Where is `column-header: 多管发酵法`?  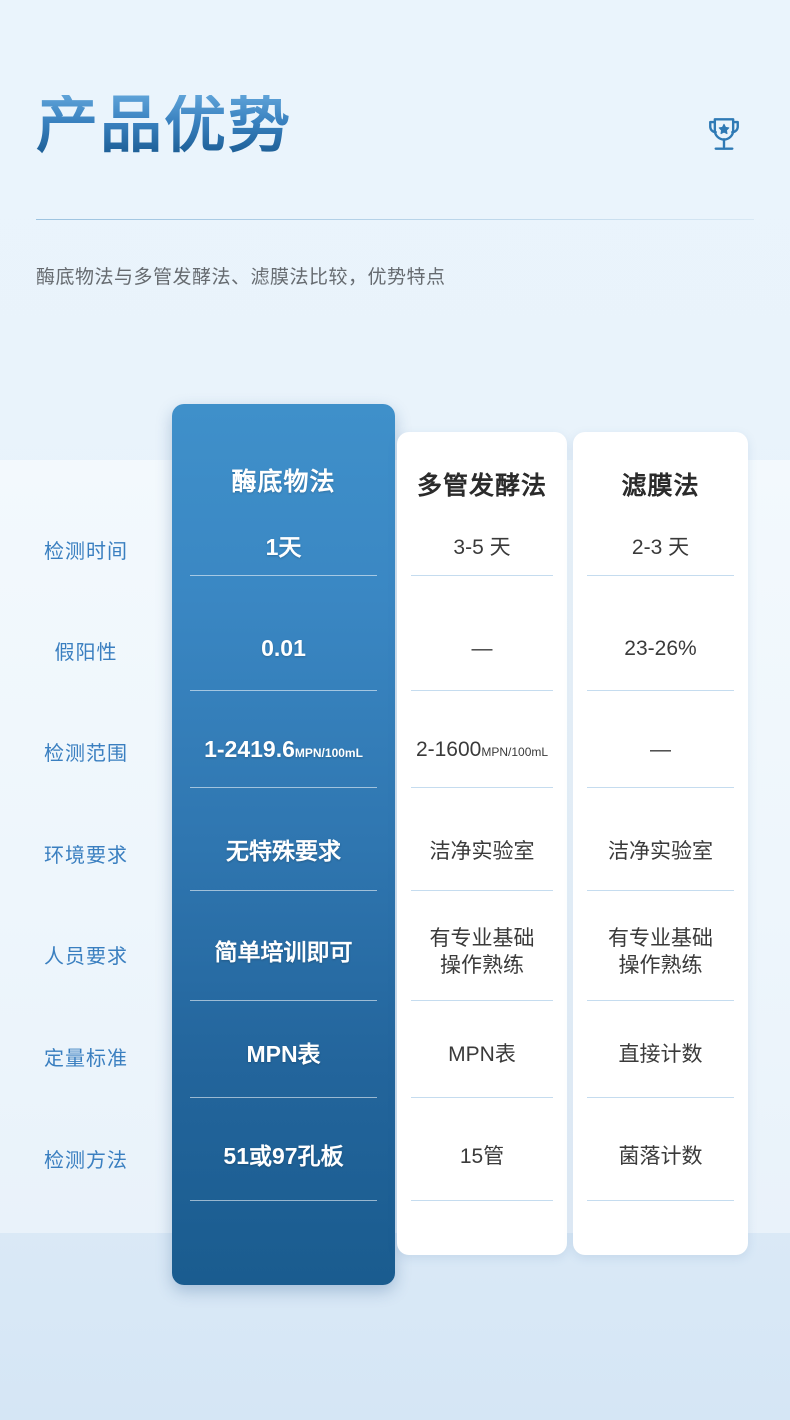 column-header: 多管发酵法 is located at coordinates (481, 486).